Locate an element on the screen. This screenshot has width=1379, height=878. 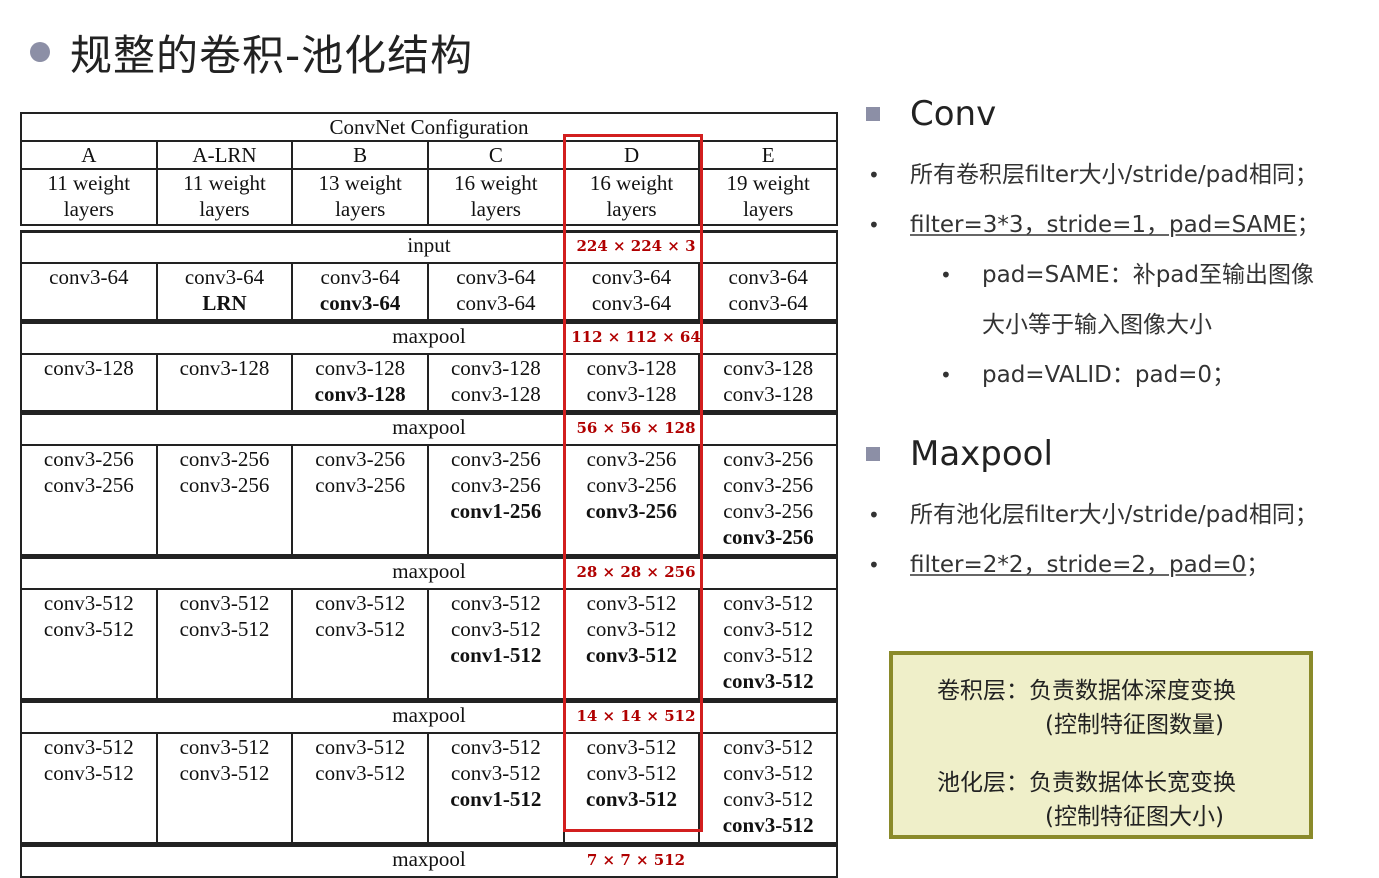
conv-bullet-2: • filter=3*3，stride=1，pad=SAME； is located at coordinates (1119, 225).